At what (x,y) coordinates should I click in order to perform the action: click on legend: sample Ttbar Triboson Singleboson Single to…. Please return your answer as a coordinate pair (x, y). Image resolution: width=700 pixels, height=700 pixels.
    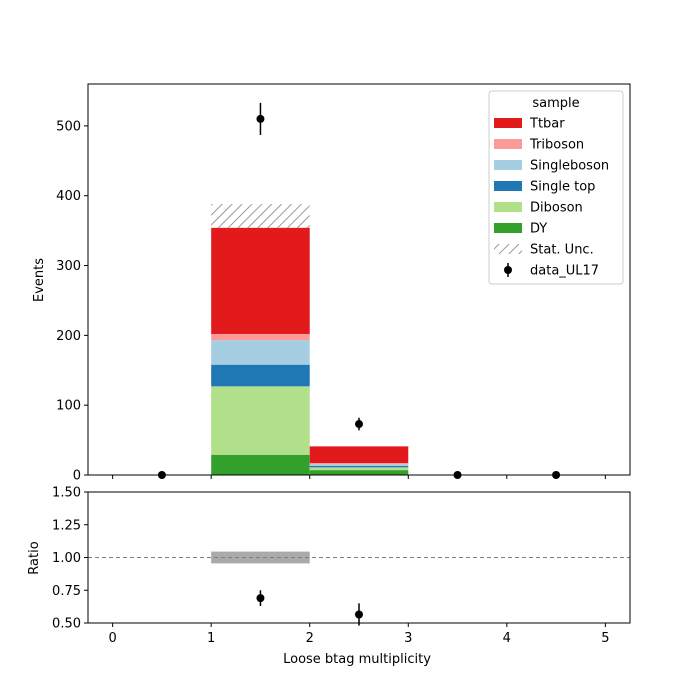
    Looking at the image, I should click on (556, 187).